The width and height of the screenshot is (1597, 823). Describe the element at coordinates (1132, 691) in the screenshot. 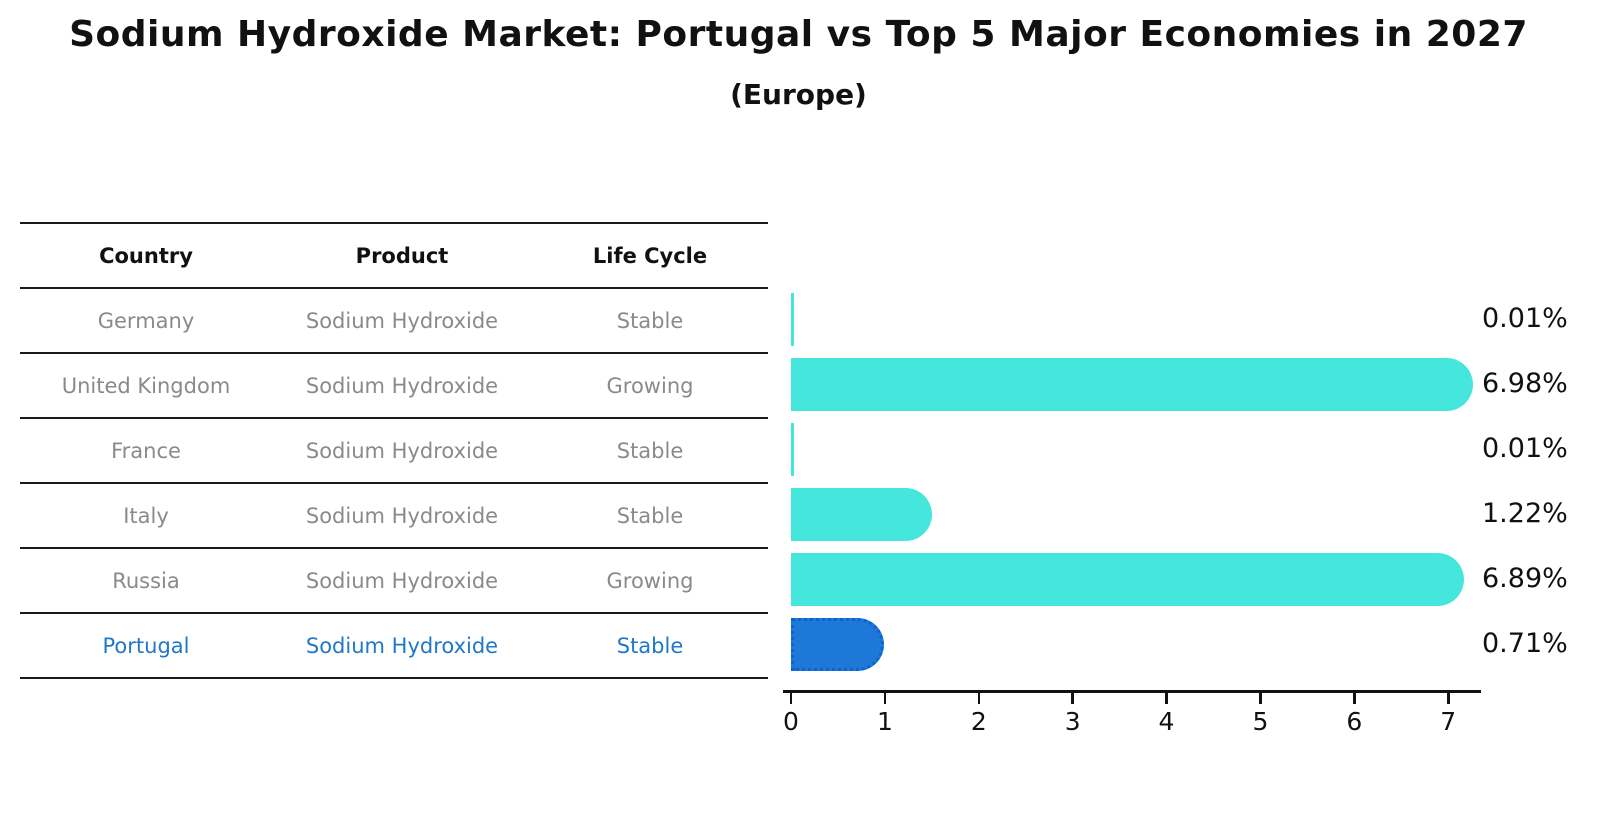

I see `x-axis-line` at that location.